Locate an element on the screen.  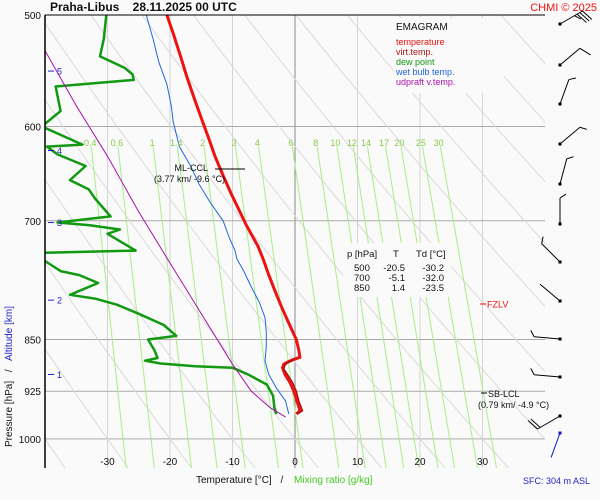
y-tick-label: 925 is located at coordinates (32, 392).